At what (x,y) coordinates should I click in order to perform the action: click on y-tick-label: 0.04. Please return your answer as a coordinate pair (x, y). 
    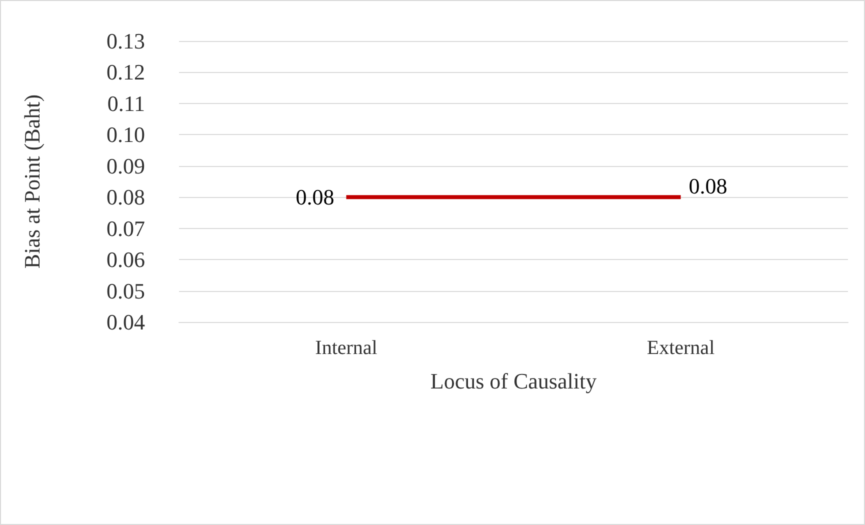
    Looking at the image, I should click on (125, 322).